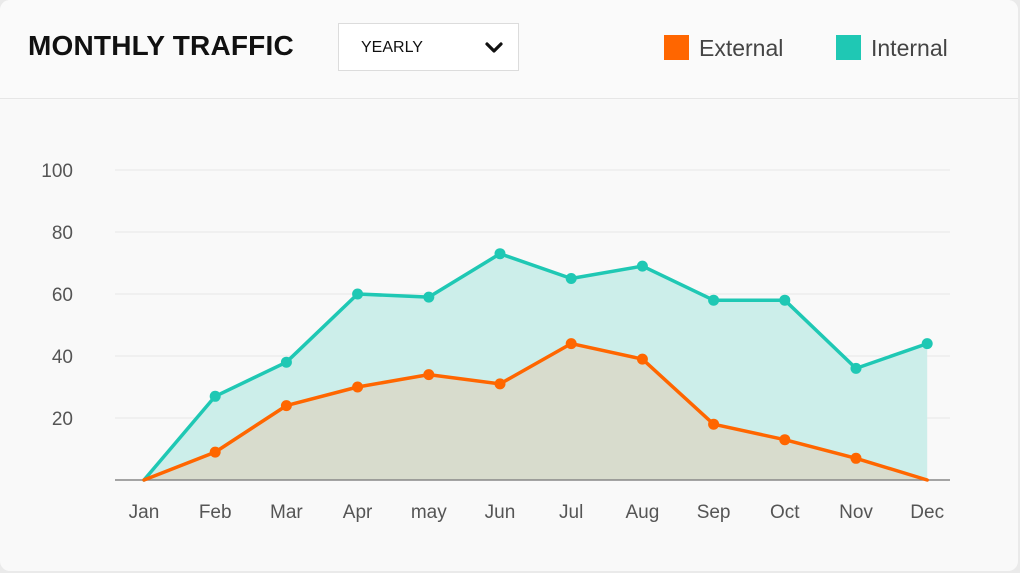 The height and width of the screenshot is (573, 1020). What do you see at coordinates (642, 512) in the screenshot?
I see `x-tick-label: Aug` at bounding box center [642, 512].